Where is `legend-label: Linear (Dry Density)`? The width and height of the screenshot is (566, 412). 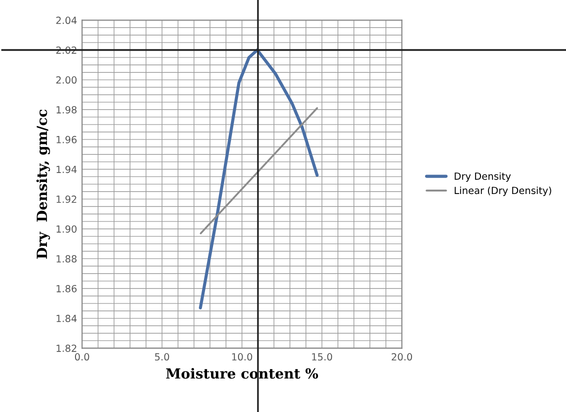 legend-label: Linear (Dry Density) is located at coordinates (503, 191).